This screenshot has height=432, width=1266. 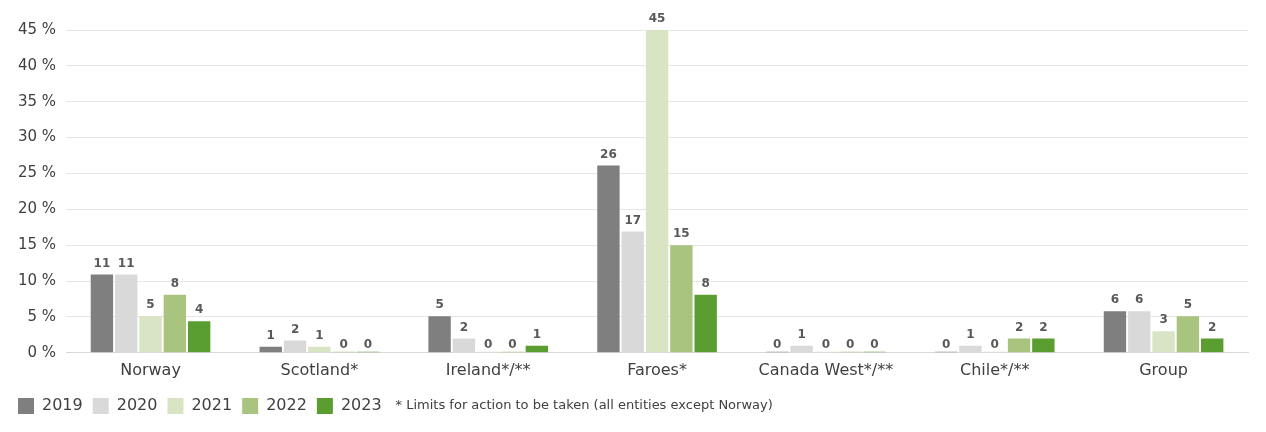 What do you see at coordinates (42, 315) in the screenshot?
I see `y-tick-label: 5 %` at bounding box center [42, 315].